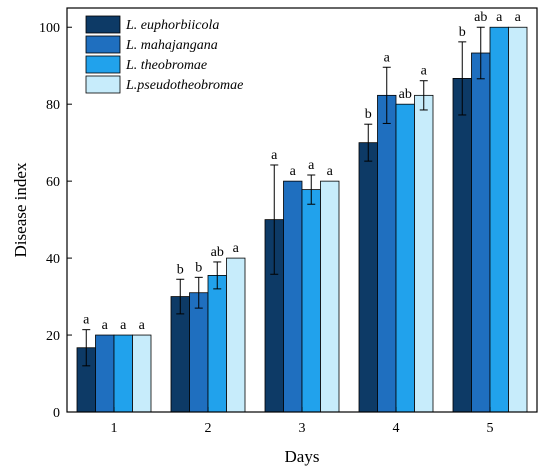 This screenshot has width=550, height=470. I want to click on x-tick-label: 1, so click(114, 428).